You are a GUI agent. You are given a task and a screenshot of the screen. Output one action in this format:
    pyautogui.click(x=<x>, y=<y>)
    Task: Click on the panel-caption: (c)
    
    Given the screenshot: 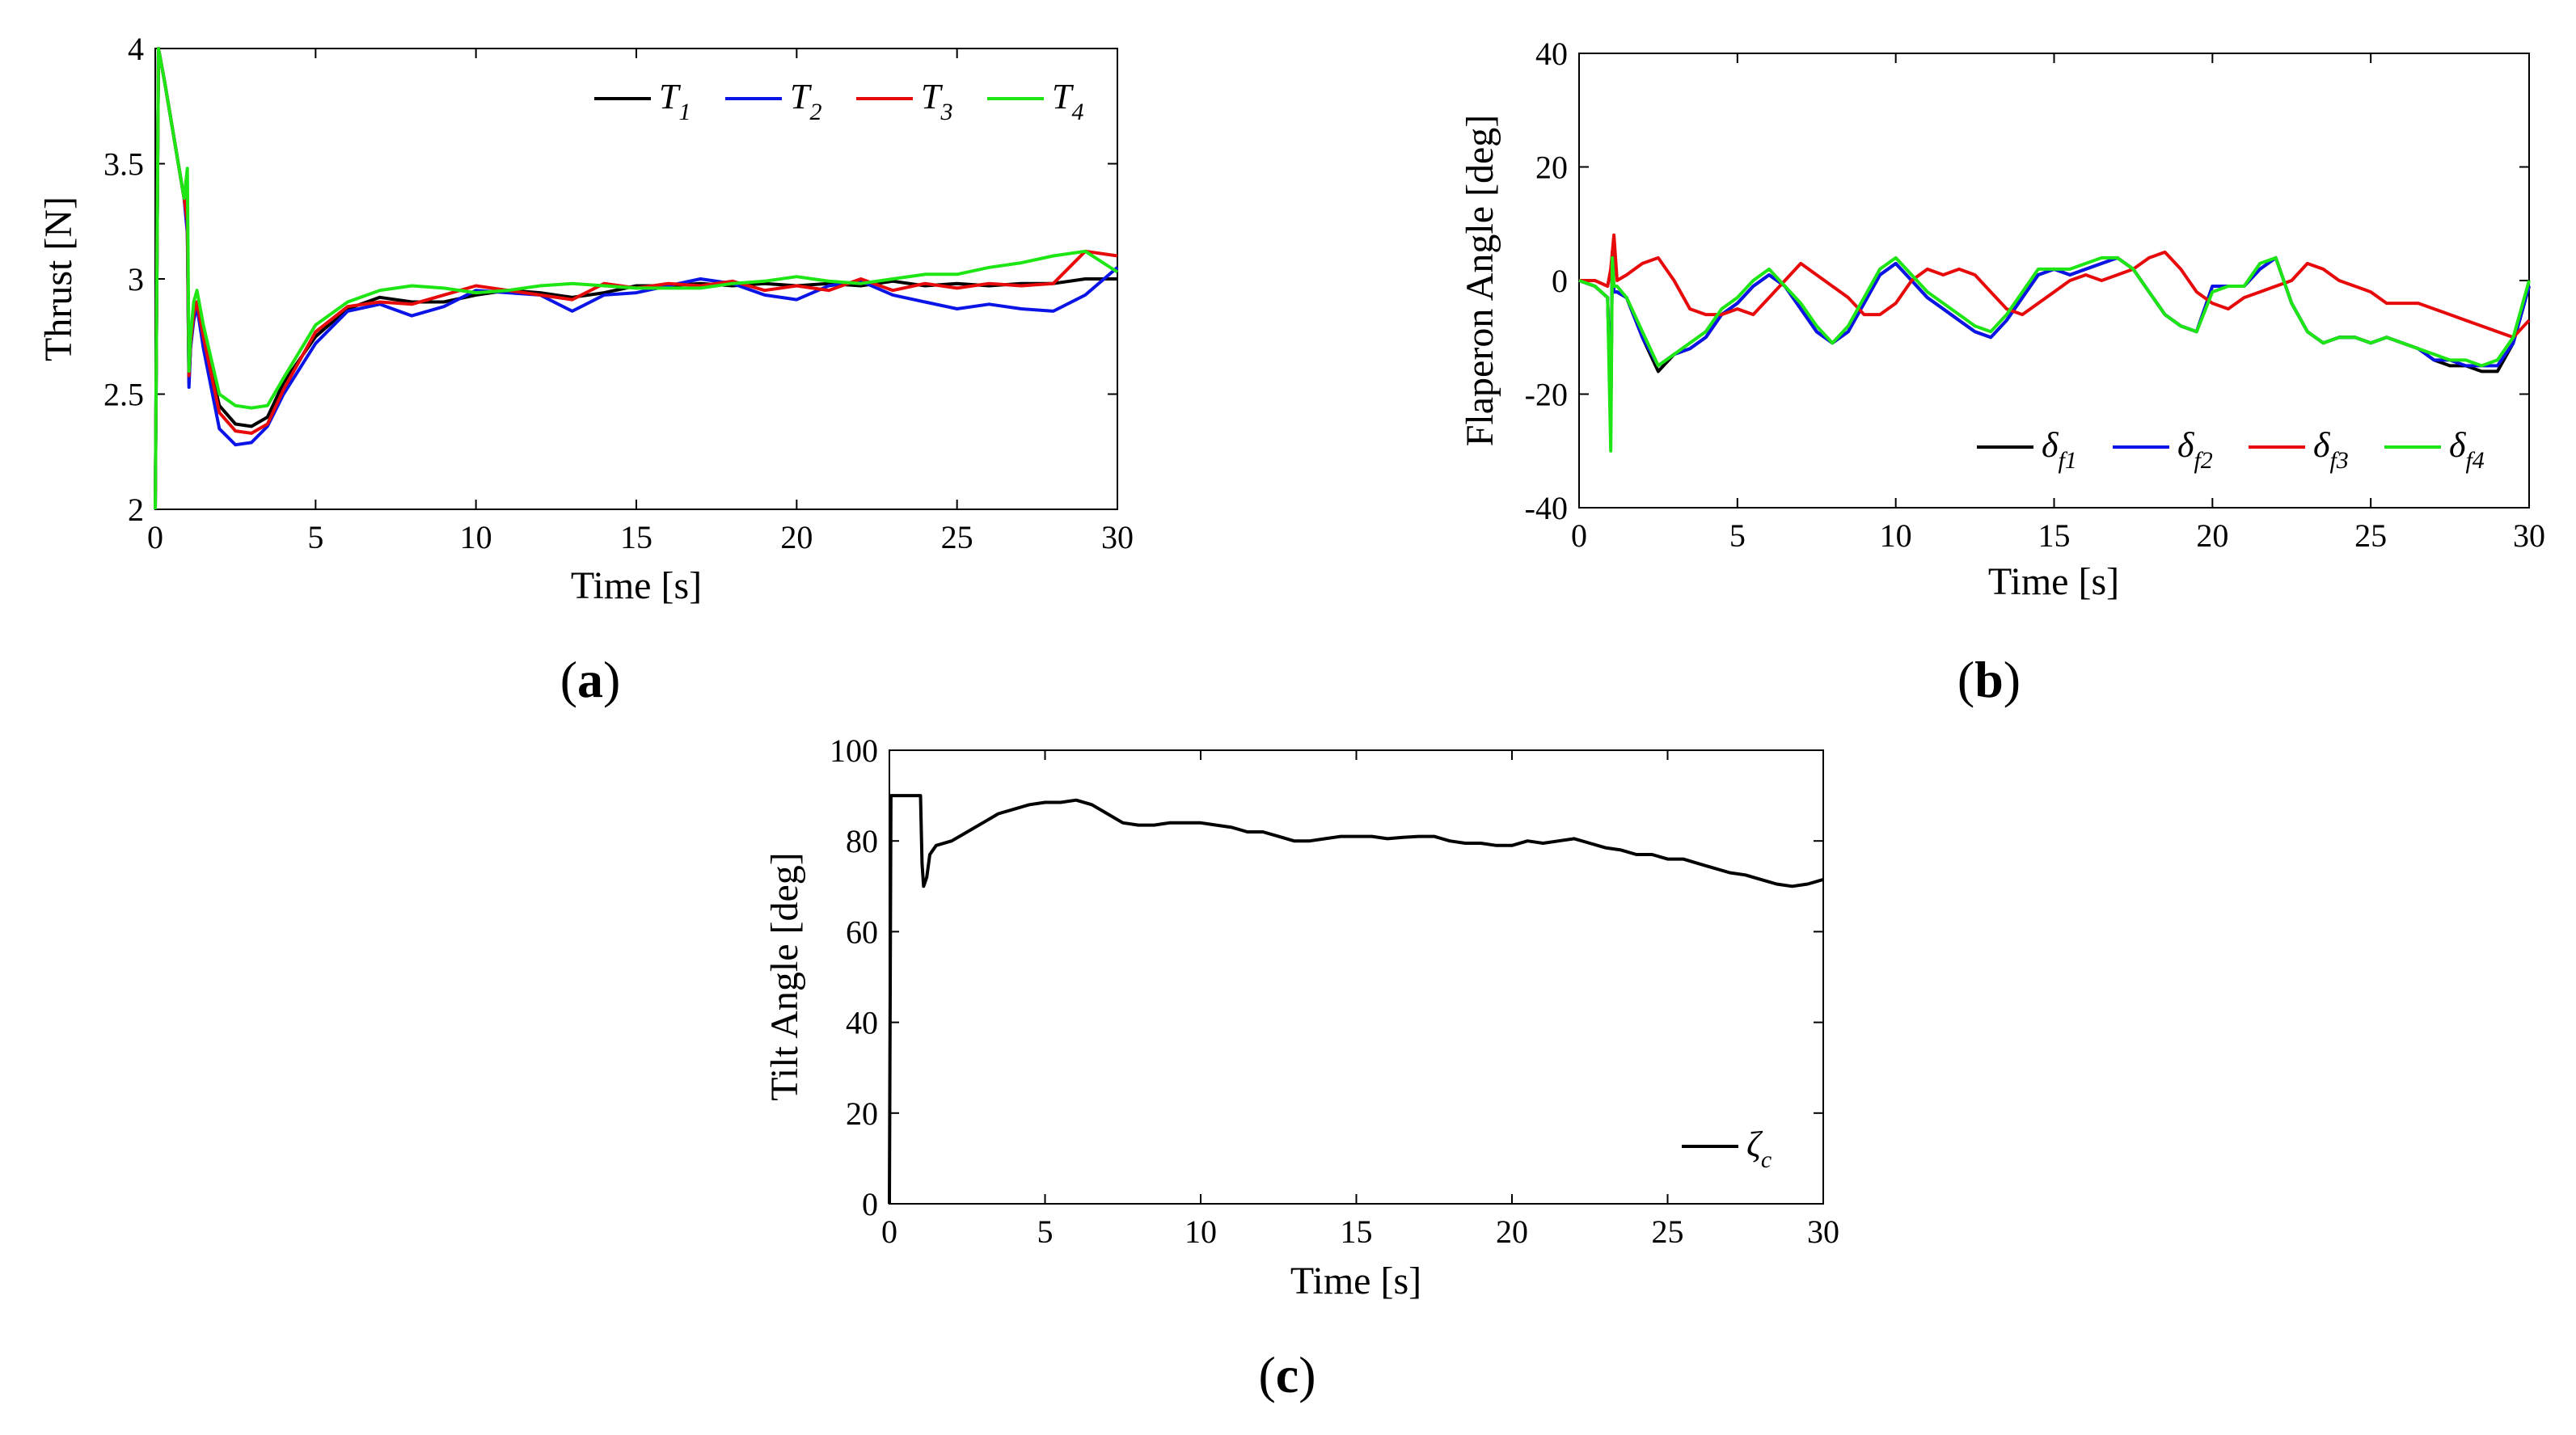 What is the action you would take?
    pyautogui.click(x=1286, y=1375)
    